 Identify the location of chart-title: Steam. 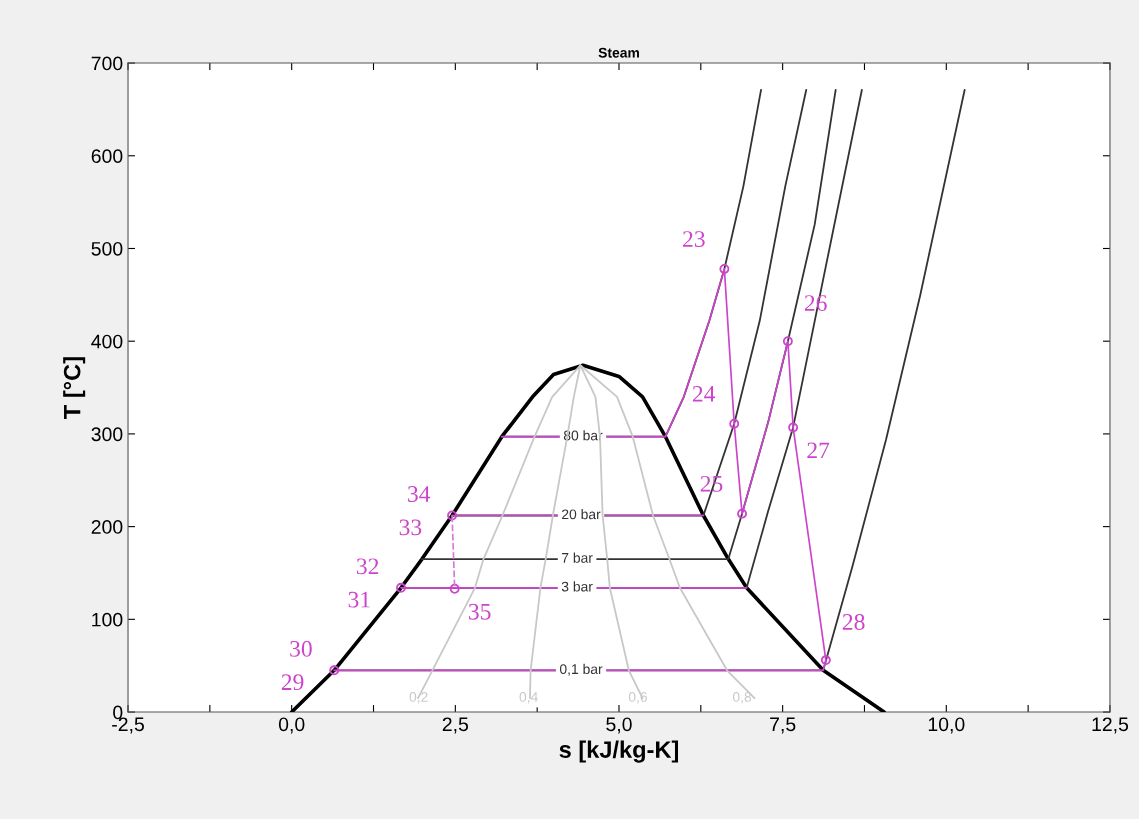
(618, 52).